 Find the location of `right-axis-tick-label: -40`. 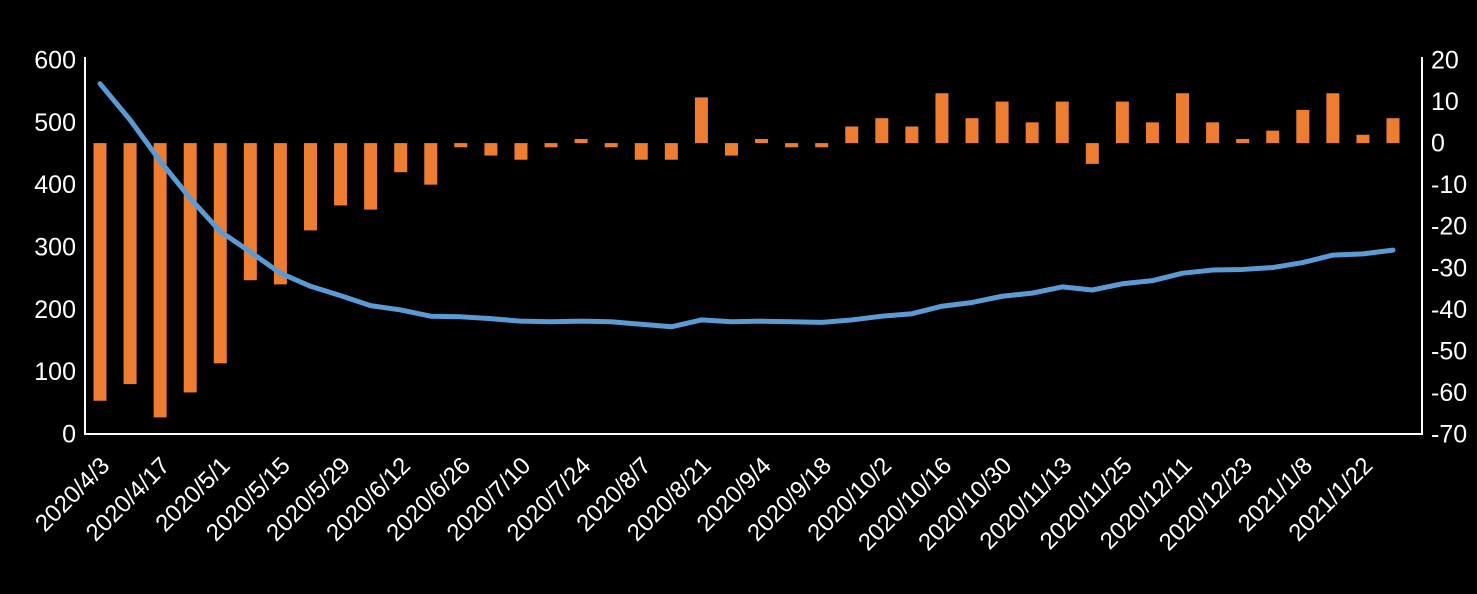

right-axis-tick-label: -40 is located at coordinates (1449, 310).